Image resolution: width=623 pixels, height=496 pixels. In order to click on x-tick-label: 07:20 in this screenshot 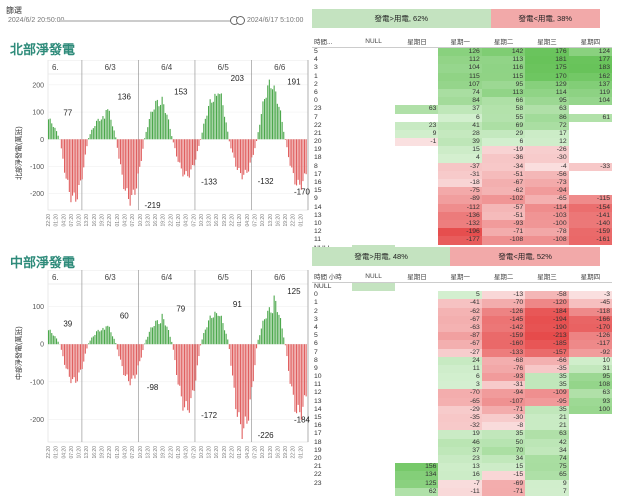, I will do `click(133, 220)`.